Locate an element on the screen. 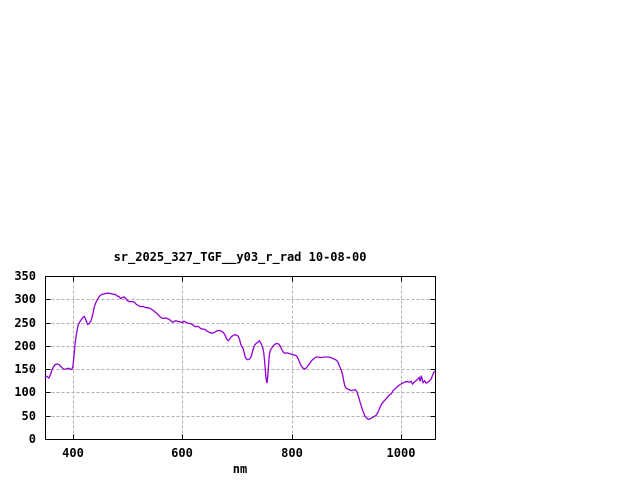  y-tick-label: 50 is located at coordinates (28, 416).